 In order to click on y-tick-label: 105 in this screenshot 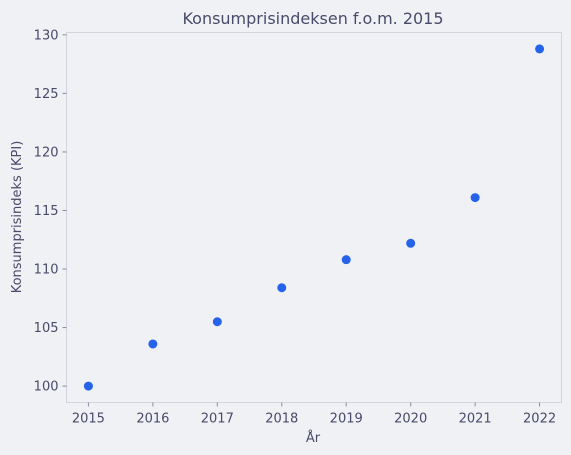, I will do `click(46, 328)`.